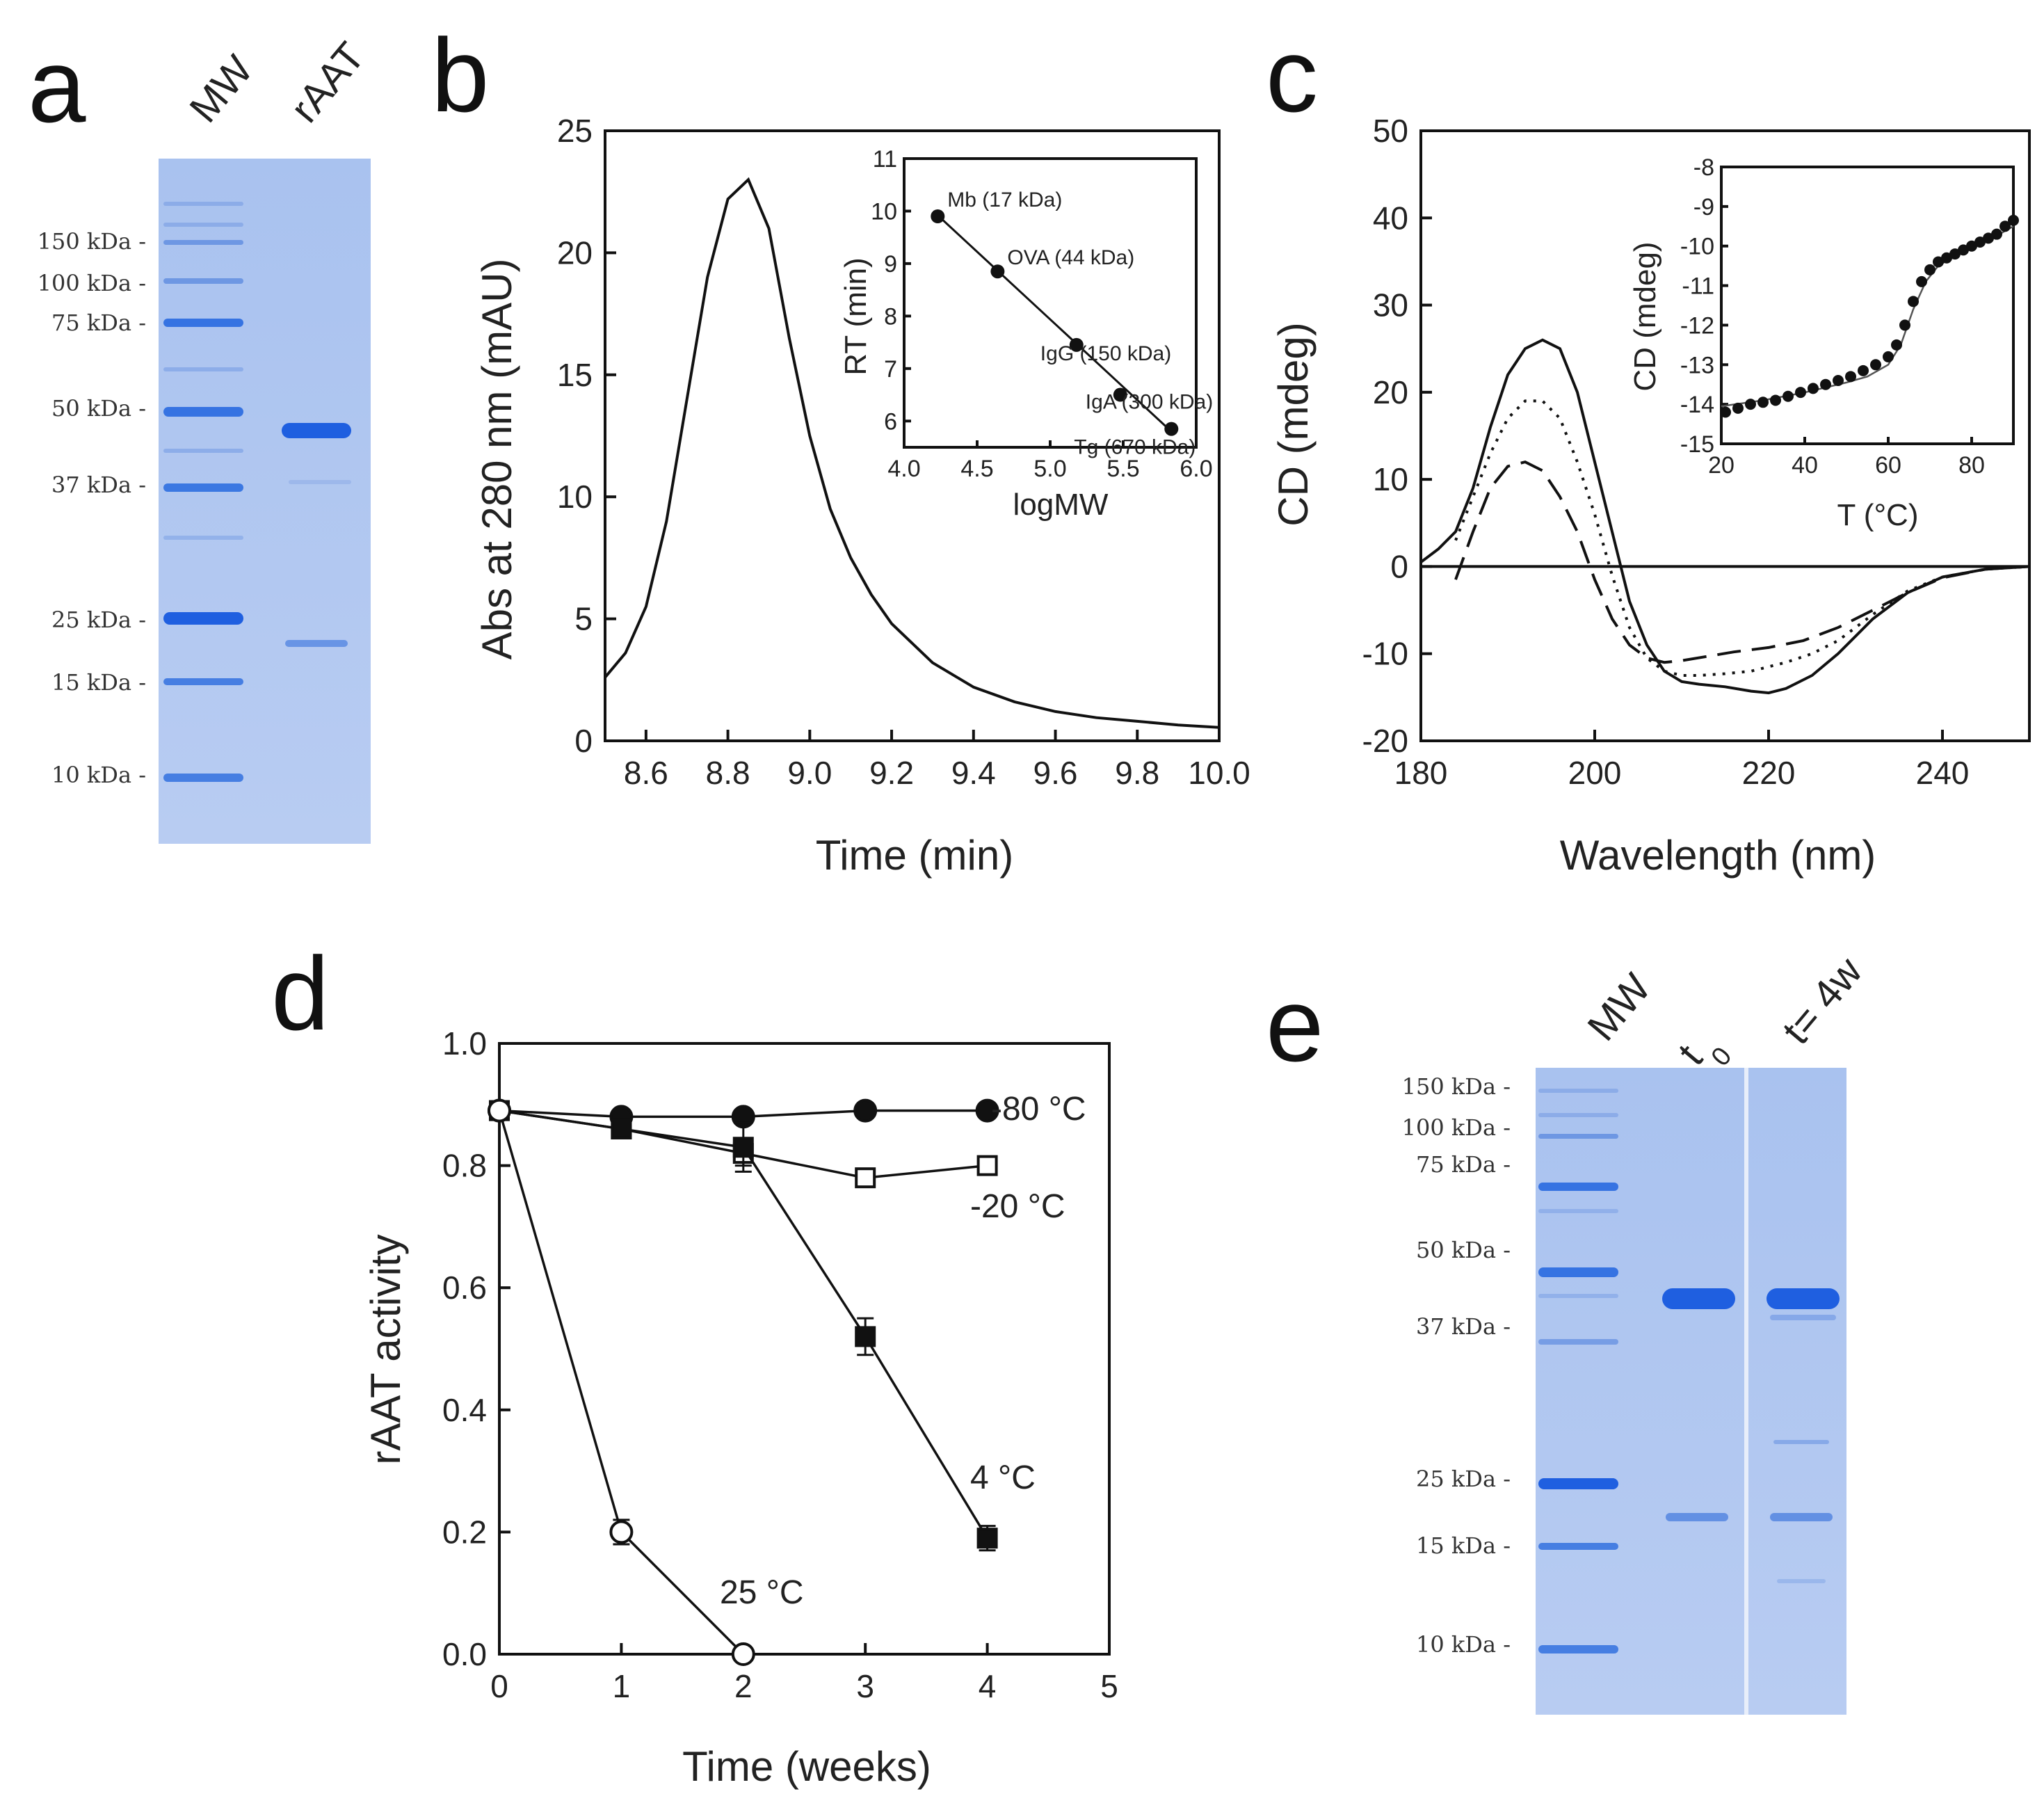  Describe the element at coordinates (809, 773) in the screenshot. I see `chart-b-xtick-label: 9.0` at that location.